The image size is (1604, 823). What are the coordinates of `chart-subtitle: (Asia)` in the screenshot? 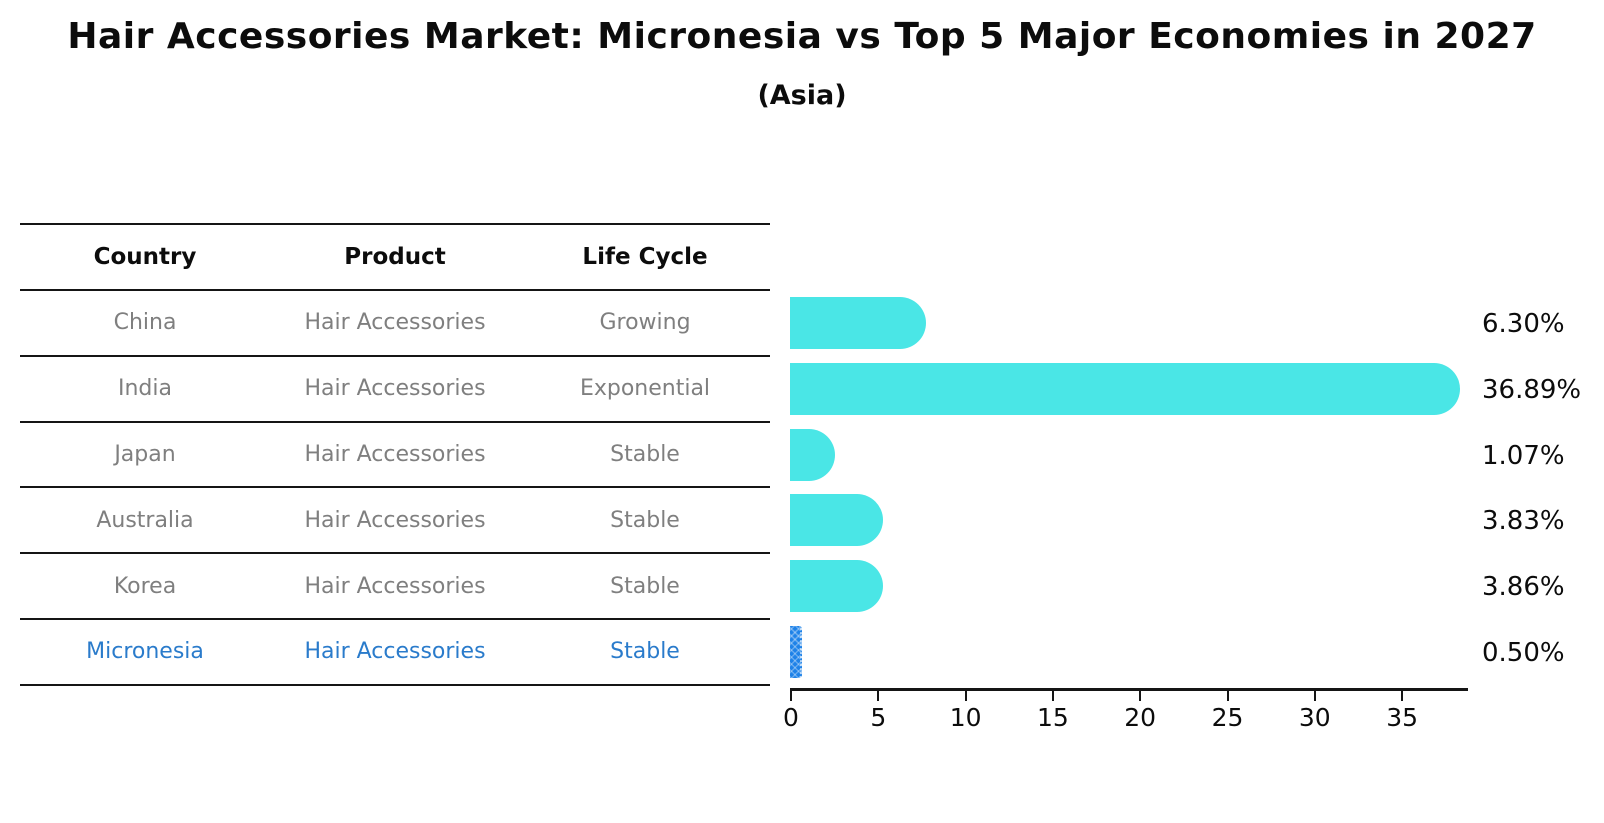 It's located at (802, 95).